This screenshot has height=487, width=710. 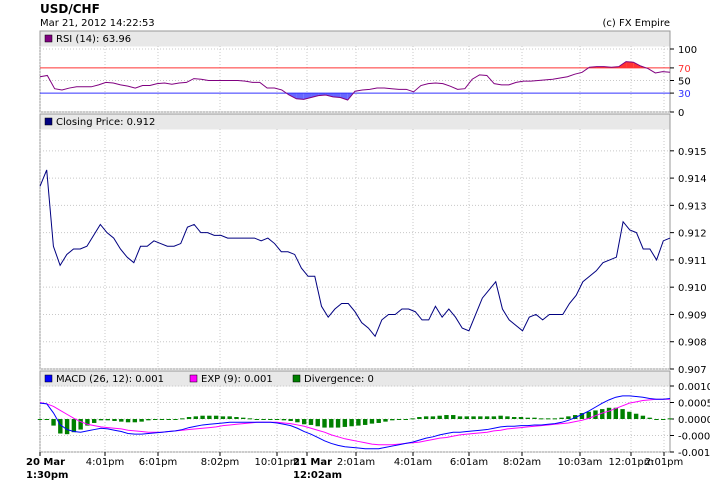 What do you see at coordinates (694, 404) in the screenshot?
I see `macd-ytick-label: 0.0005` at bounding box center [694, 404].